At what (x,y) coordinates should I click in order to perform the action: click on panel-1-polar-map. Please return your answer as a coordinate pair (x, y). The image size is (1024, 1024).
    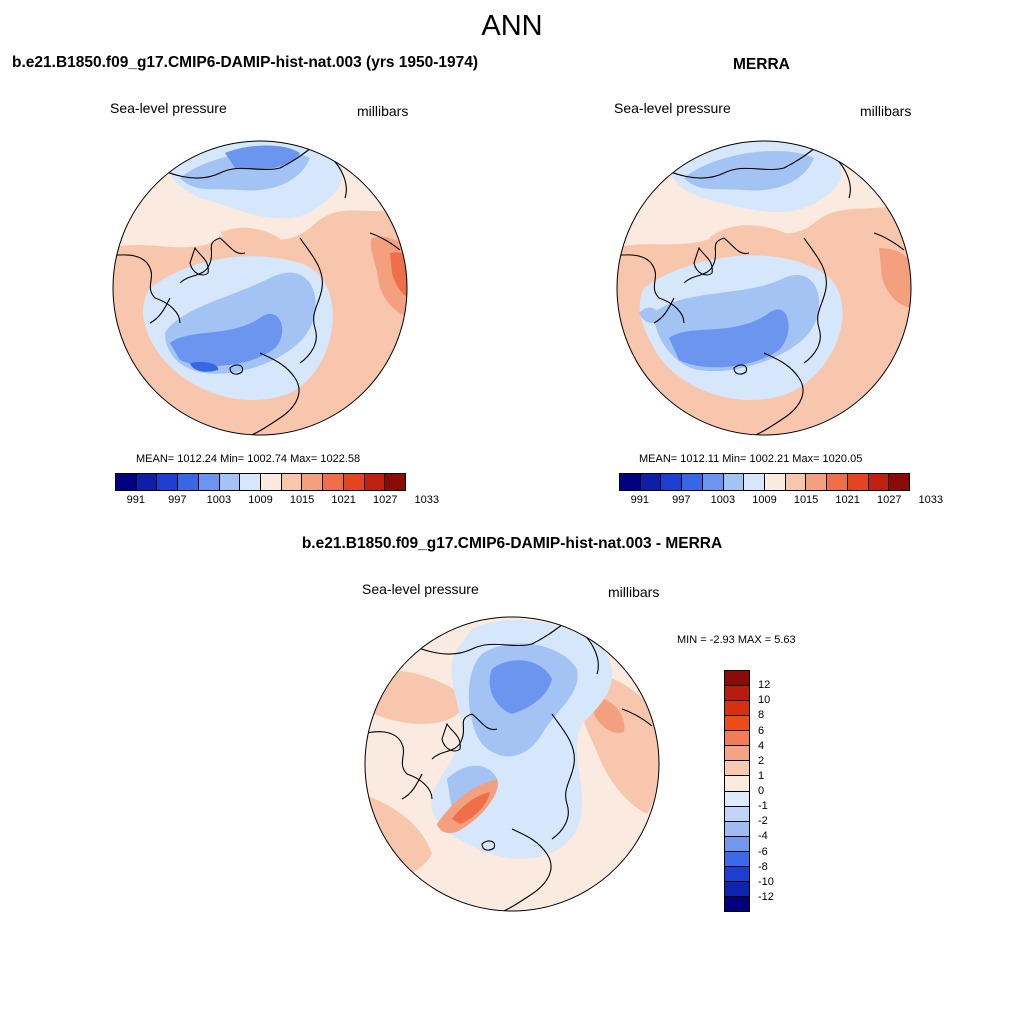
    Looking at the image, I should click on (260, 288).